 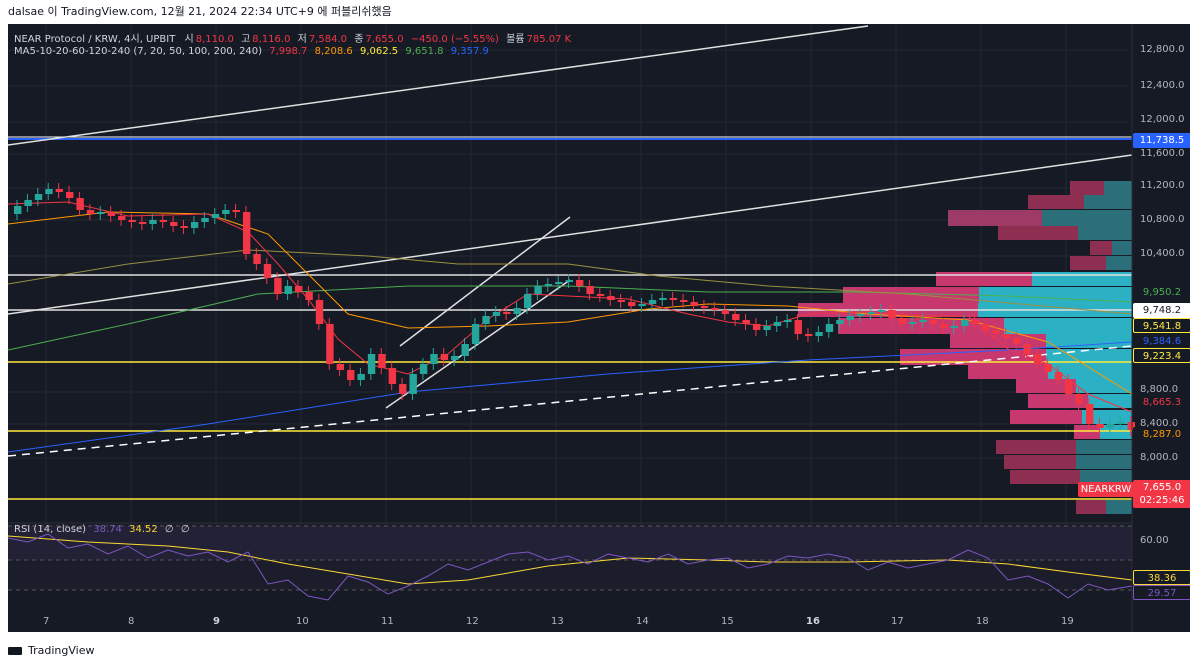 What do you see at coordinates (469, 51) in the screenshot?
I see `ma-value-5: 9,357.9` at bounding box center [469, 51].